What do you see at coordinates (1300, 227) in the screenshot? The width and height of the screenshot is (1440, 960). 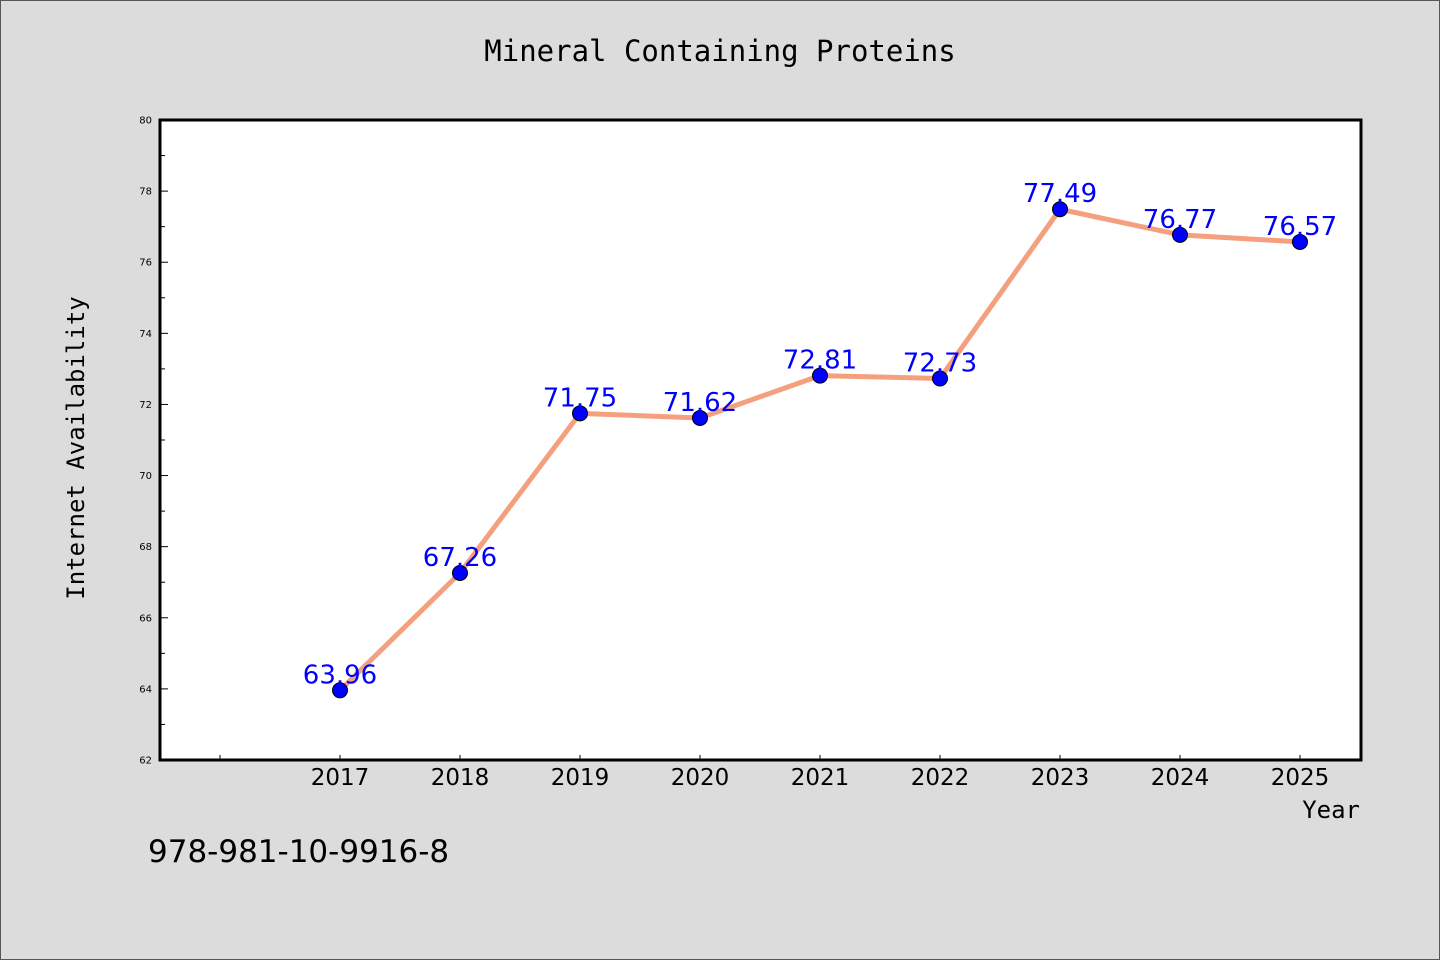 I see `data-label: 76.57` at bounding box center [1300, 227].